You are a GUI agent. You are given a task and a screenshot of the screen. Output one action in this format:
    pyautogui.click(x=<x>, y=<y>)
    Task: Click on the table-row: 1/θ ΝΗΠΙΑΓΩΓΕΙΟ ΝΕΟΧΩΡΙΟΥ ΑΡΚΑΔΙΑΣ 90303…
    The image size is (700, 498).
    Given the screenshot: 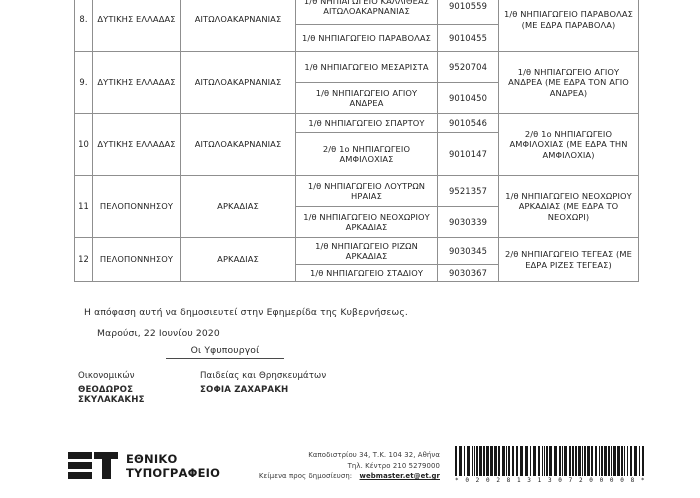 What is the action you would take?
    pyautogui.click(x=357, y=222)
    